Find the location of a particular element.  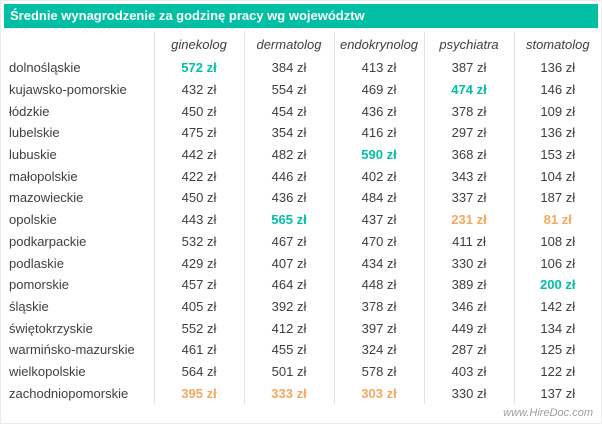

value-cell: 474 zł is located at coordinates (468, 89).